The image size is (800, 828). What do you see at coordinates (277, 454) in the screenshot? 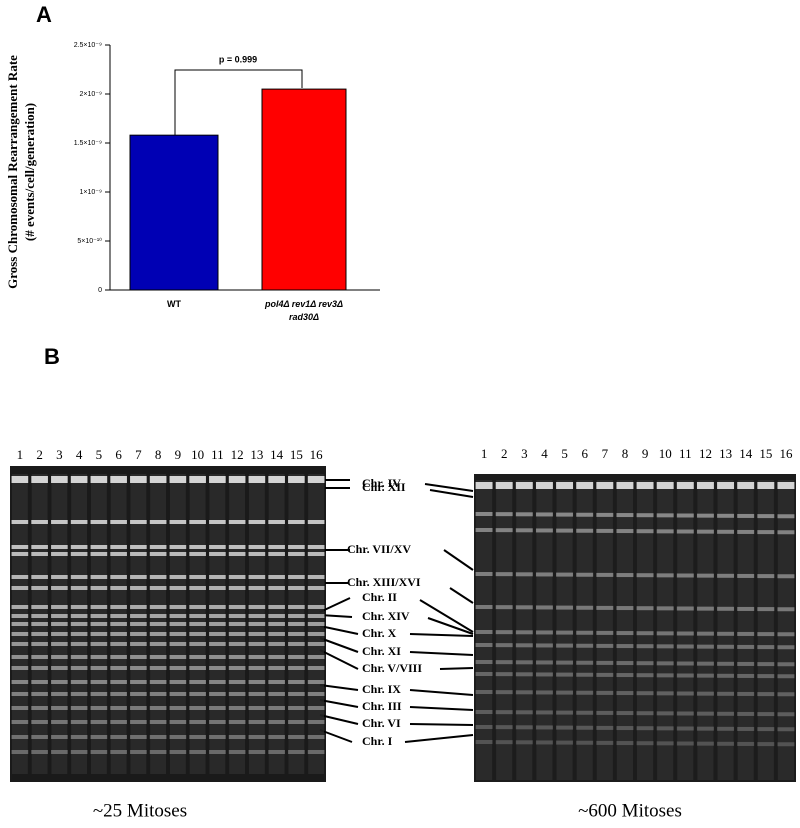
I see `lane-number: 14` at bounding box center [277, 454].